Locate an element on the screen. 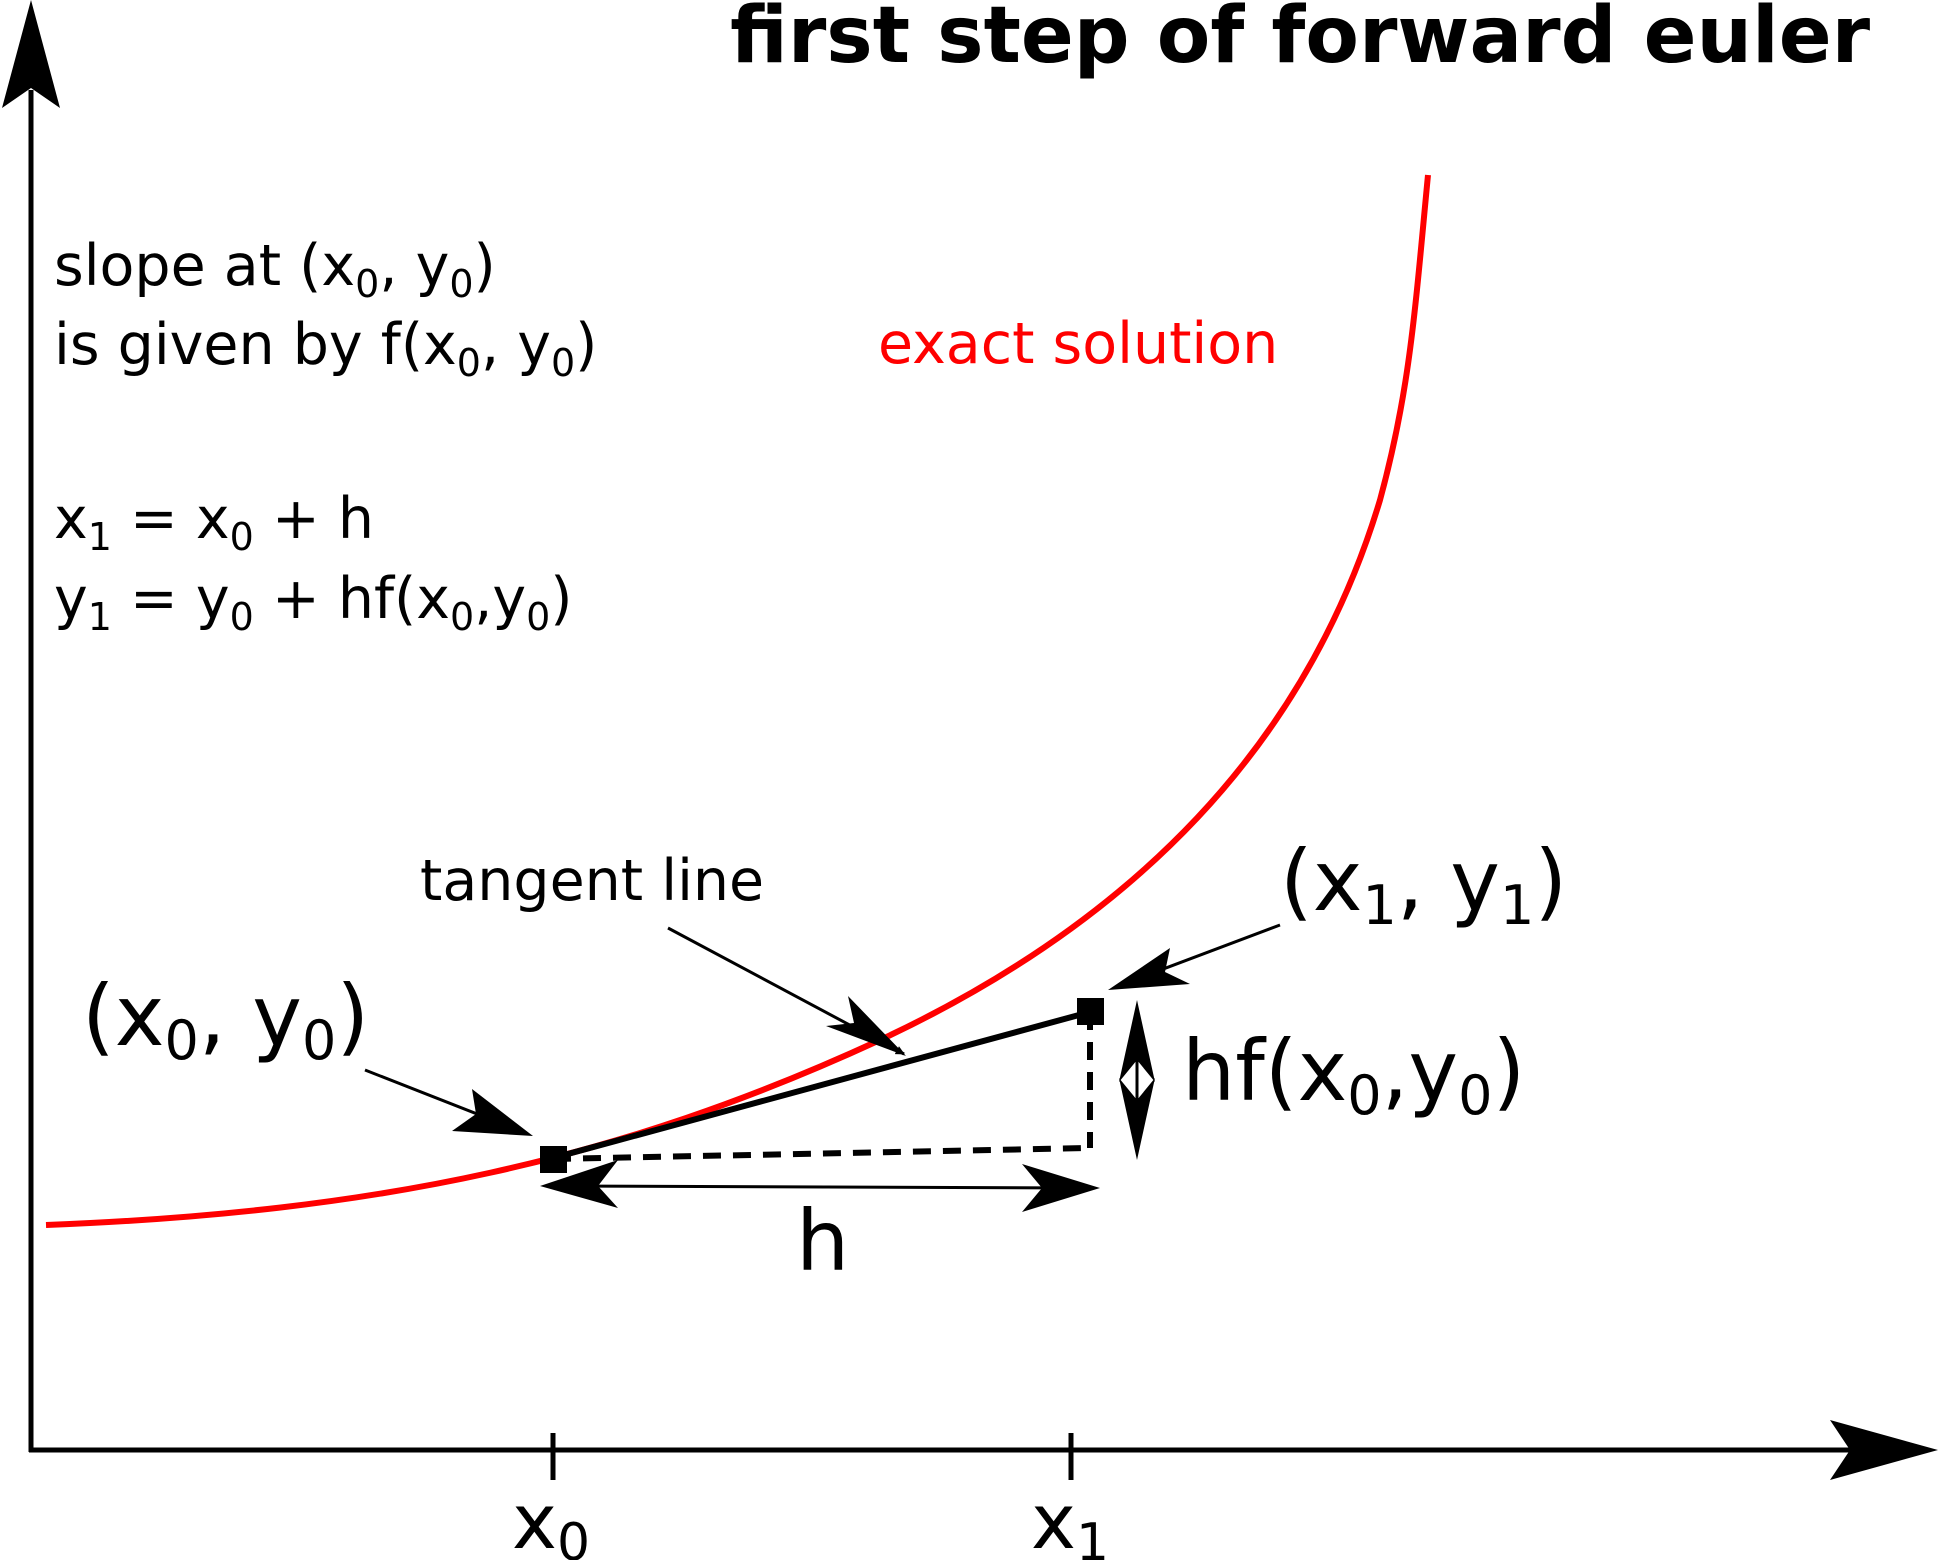  tangent-line is located at coordinates (821, 1085).